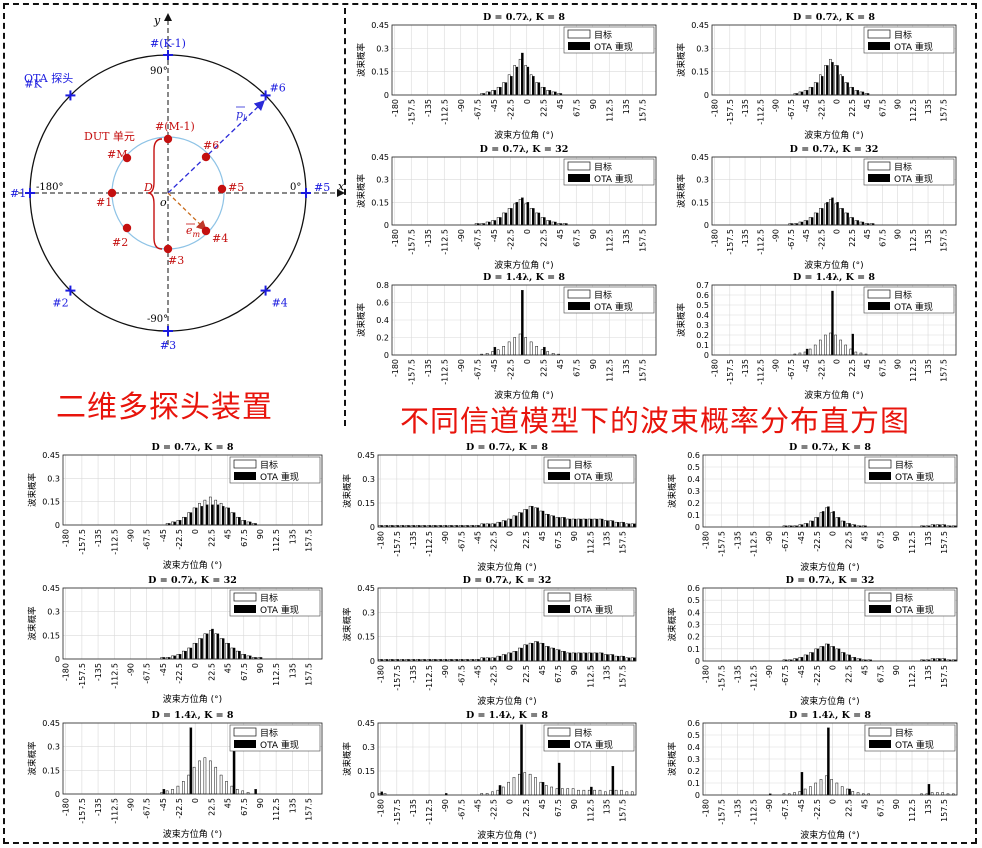 The height and width of the screenshot is (848, 982). I want to click on x-tick-label: -157.5, so click(411, 242).